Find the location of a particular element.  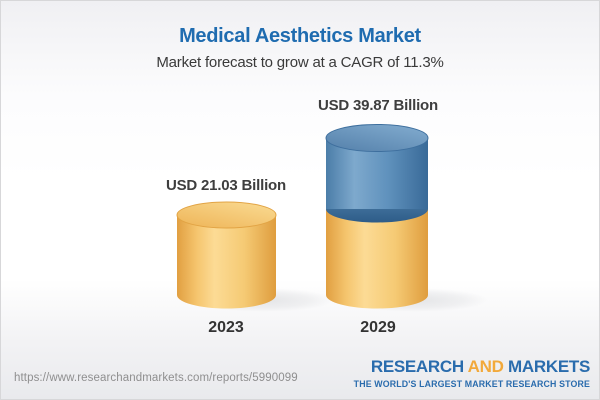

axis-label-2029: 2029 is located at coordinates (378, 327).